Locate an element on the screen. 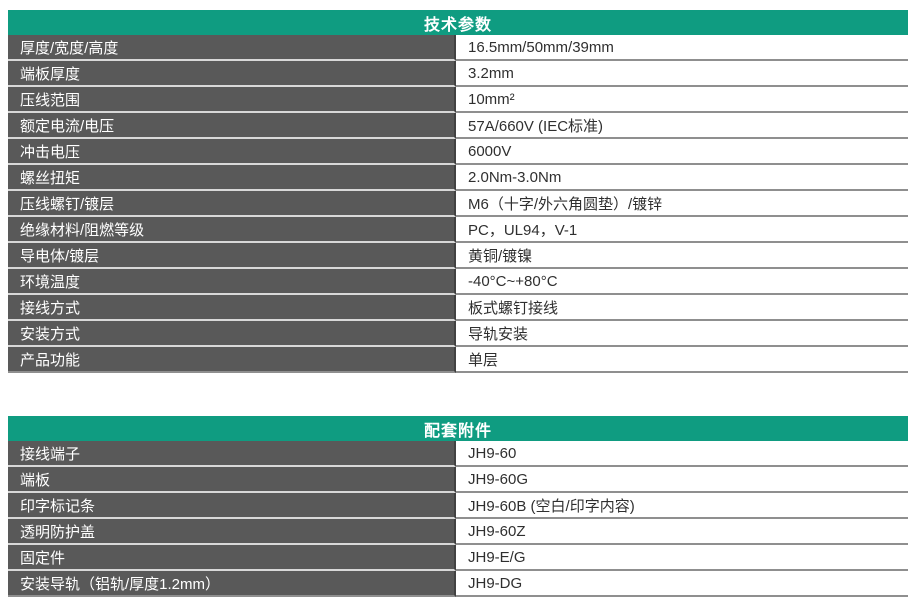 This screenshot has height=616, width=917. table-row: 额定电流/电压 57A/660V (IEC标准) is located at coordinates (458, 126).